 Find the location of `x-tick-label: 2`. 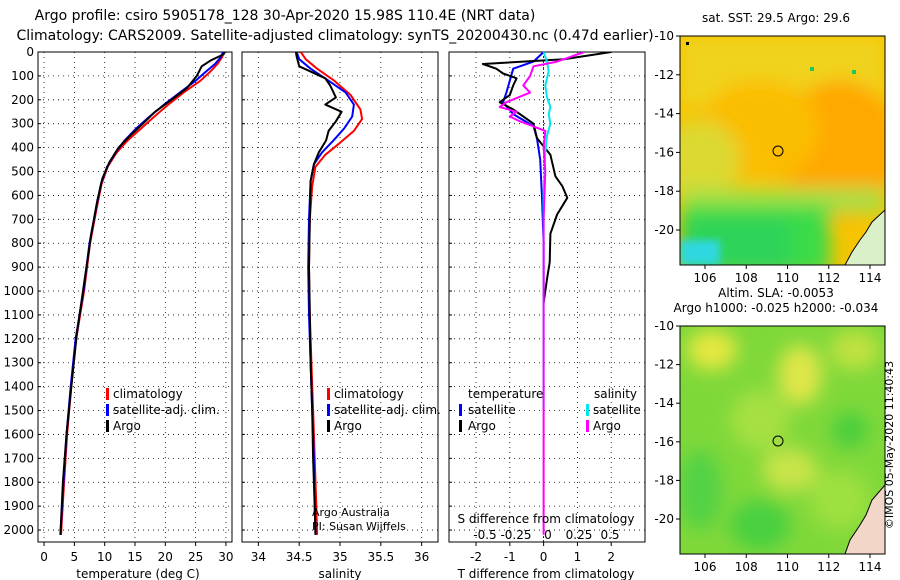

x-tick-label: 2 is located at coordinates (611, 557).